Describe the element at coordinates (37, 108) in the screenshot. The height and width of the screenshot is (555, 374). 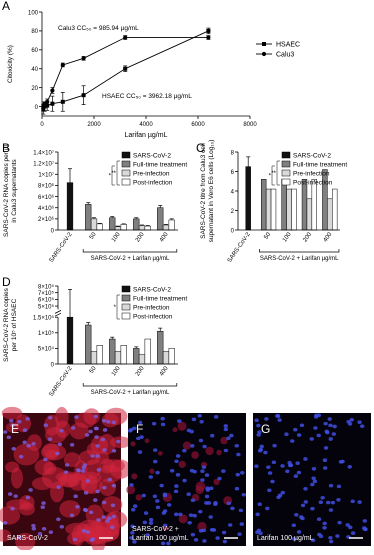
I see `y-tick-label: 0` at that location.